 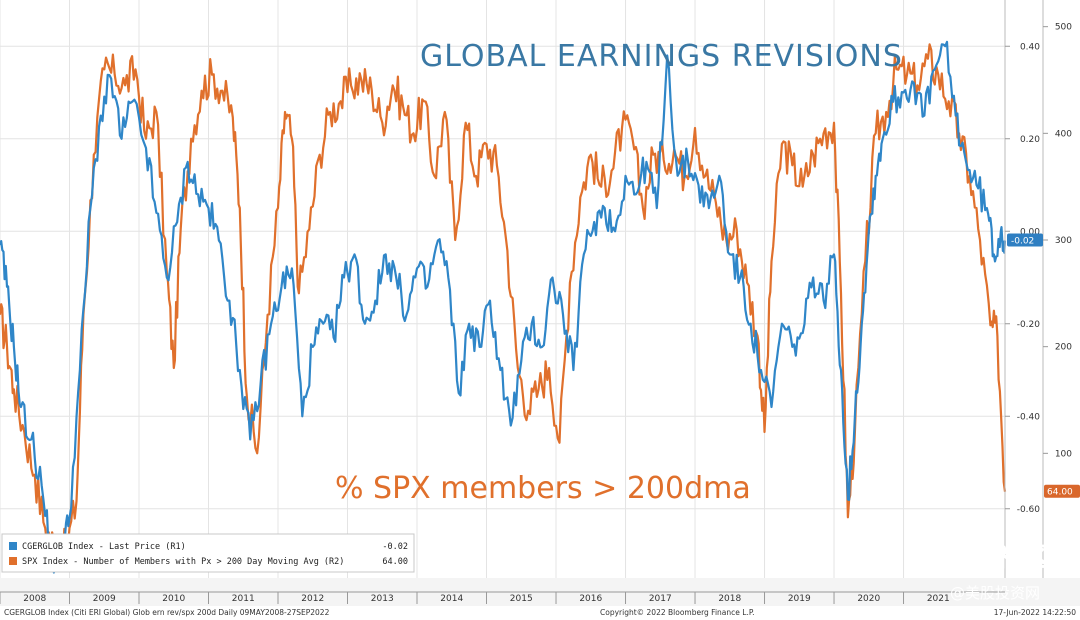 What do you see at coordinates (1035, 612) in the screenshot?
I see `footer-timestamp: 17-Jun-2022 14:22:50` at bounding box center [1035, 612].